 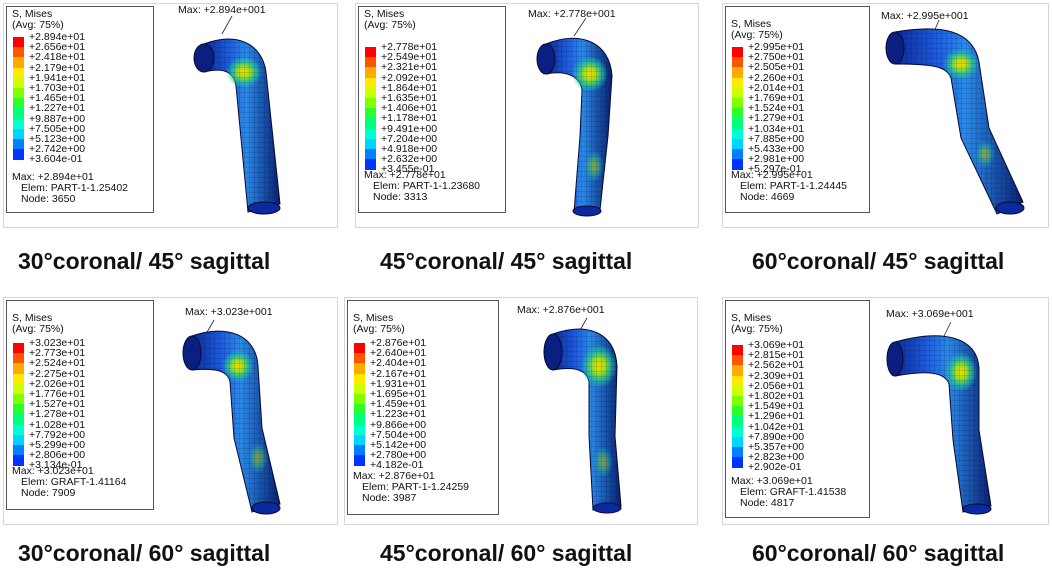 I want to click on legend-value: +2.404e+01, so click(x=398, y=363).